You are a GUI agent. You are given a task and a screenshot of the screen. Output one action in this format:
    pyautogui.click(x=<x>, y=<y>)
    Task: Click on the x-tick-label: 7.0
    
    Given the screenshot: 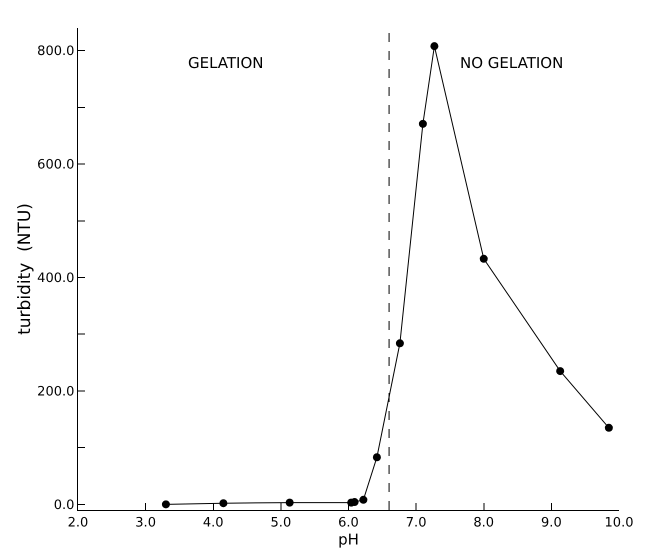 What is the action you would take?
    pyautogui.click(x=416, y=523)
    